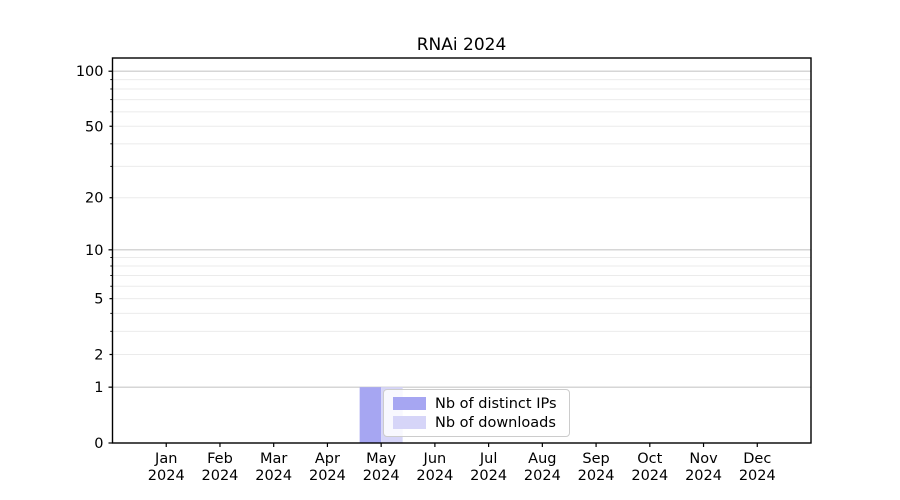 This screenshot has height=500, width=900. What do you see at coordinates (94, 251) in the screenshot?
I see `y-tick-label: 10` at bounding box center [94, 251].